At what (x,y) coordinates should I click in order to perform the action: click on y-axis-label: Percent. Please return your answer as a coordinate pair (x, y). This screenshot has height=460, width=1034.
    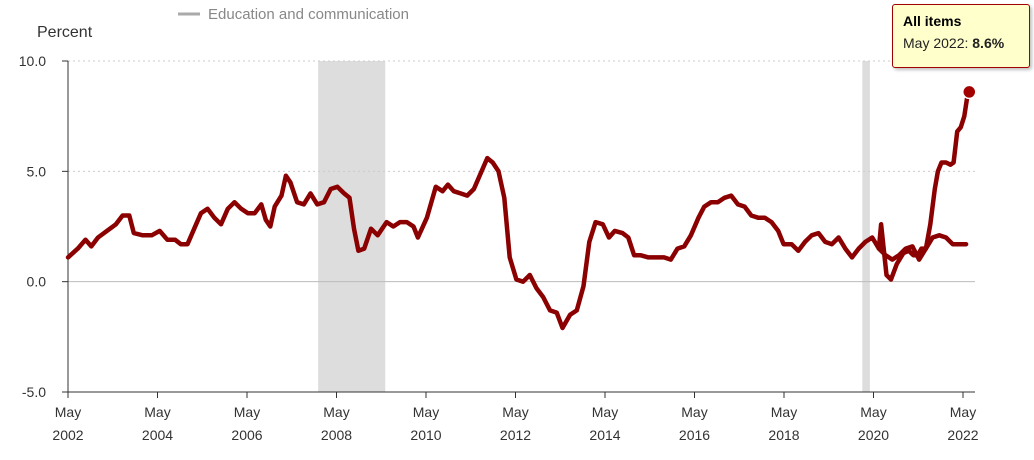
    Looking at the image, I should click on (65, 32).